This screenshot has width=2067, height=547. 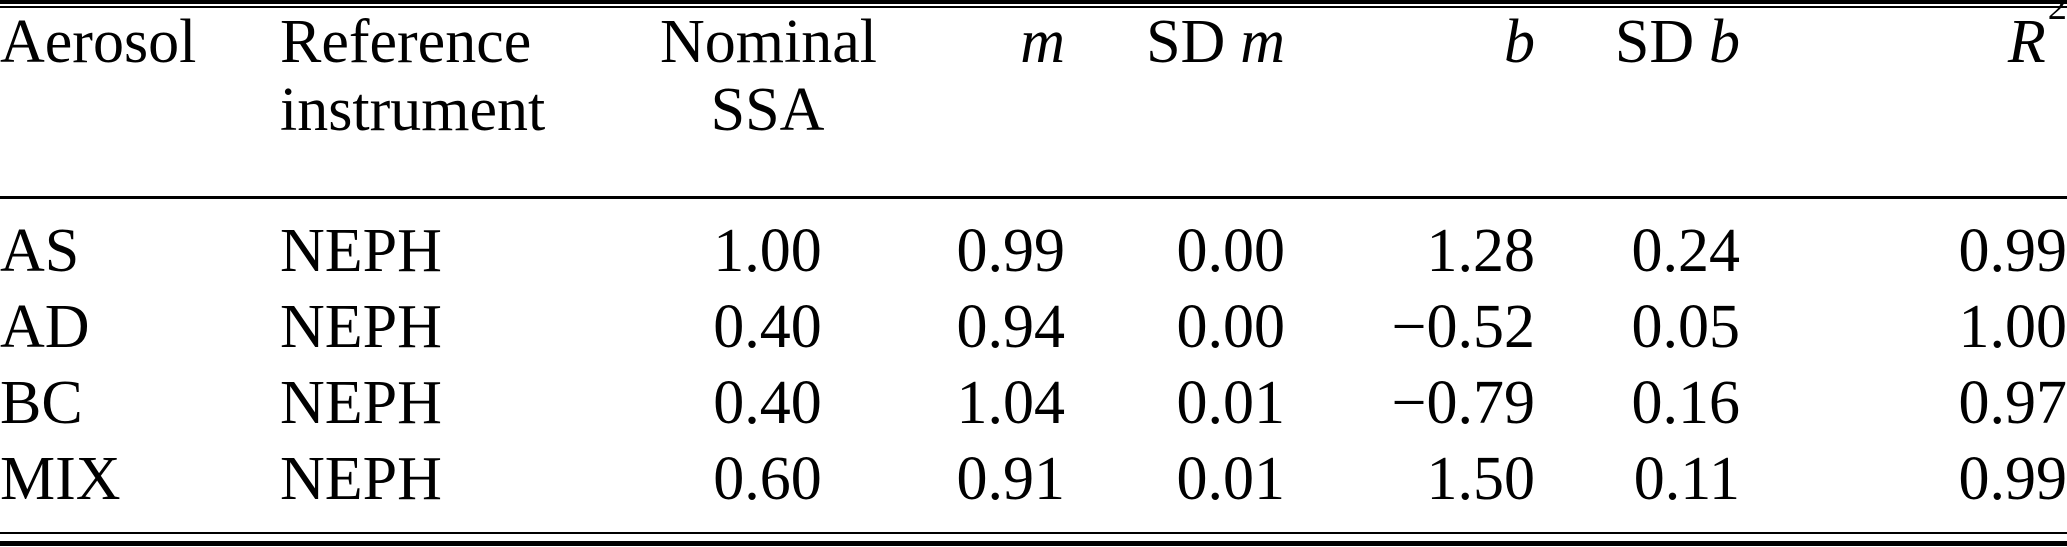 What do you see at coordinates (413, 110) in the screenshot?
I see `header-line: instrument` at bounding box center [413, 110].